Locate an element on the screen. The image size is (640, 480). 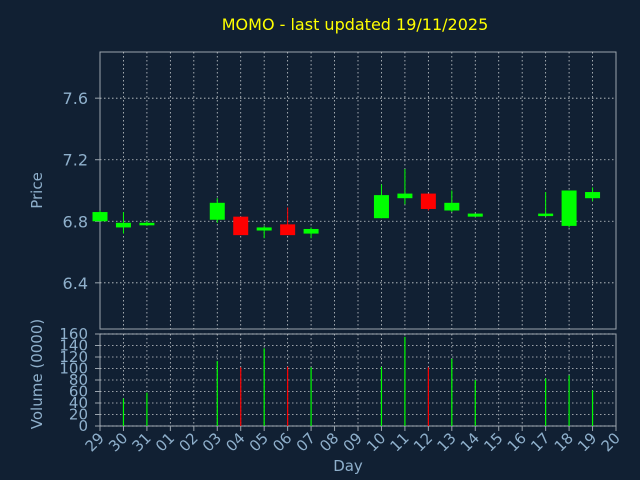
day-tick-label: 15 is located at coordinates (493, 442).